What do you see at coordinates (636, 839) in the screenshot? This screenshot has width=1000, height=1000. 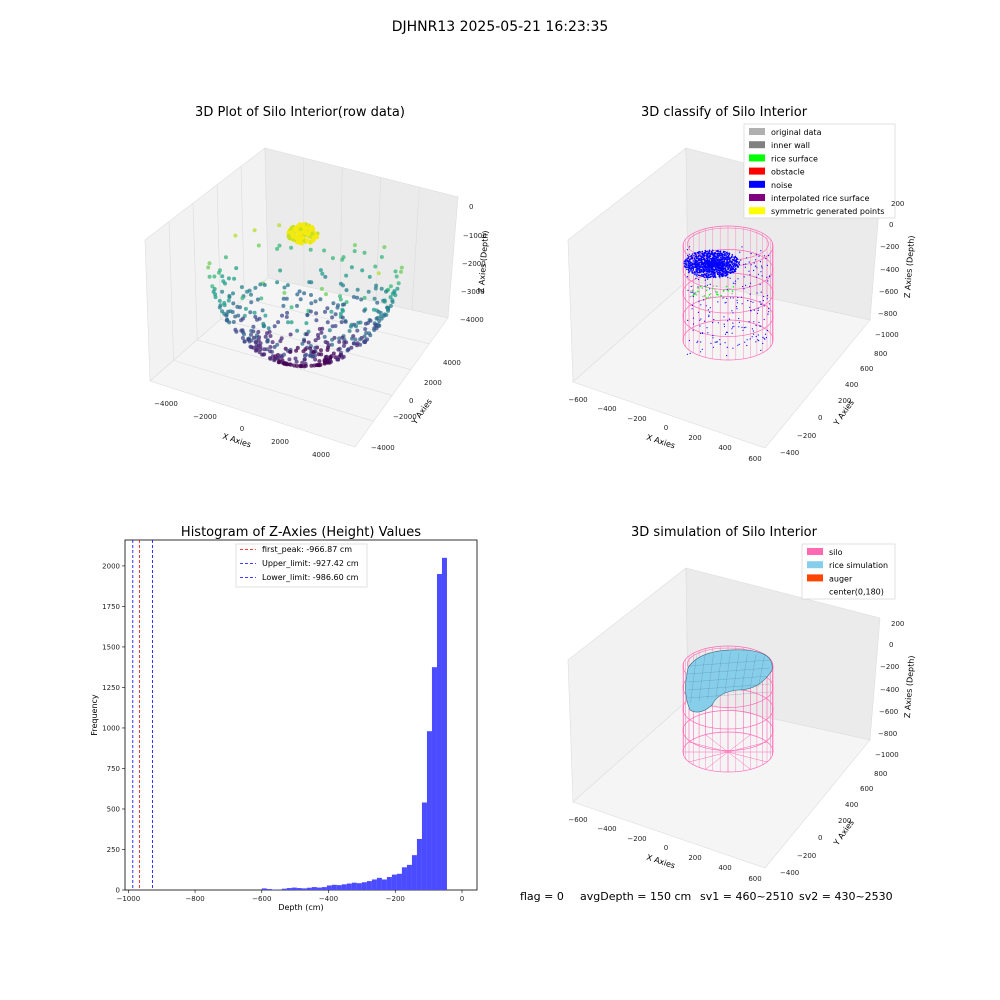 I see `panel4-xtick: −200` at bounding box center [636, 839].